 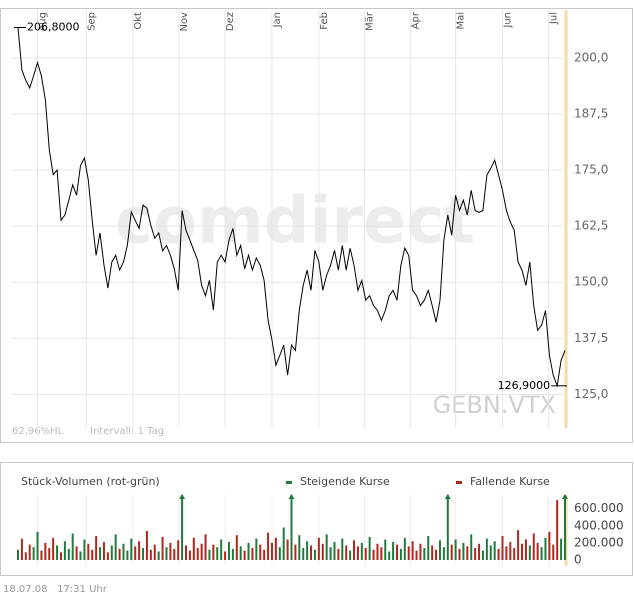 What do you see at coordinates (591, 282) in the screenshot?
I see `y-tick-label: 150,0` at bounding box center [591, 282].